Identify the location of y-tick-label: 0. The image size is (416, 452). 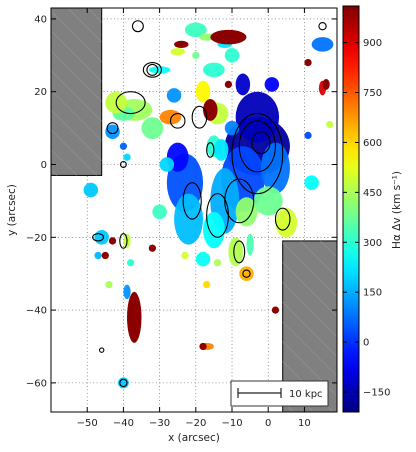
(44, 165).